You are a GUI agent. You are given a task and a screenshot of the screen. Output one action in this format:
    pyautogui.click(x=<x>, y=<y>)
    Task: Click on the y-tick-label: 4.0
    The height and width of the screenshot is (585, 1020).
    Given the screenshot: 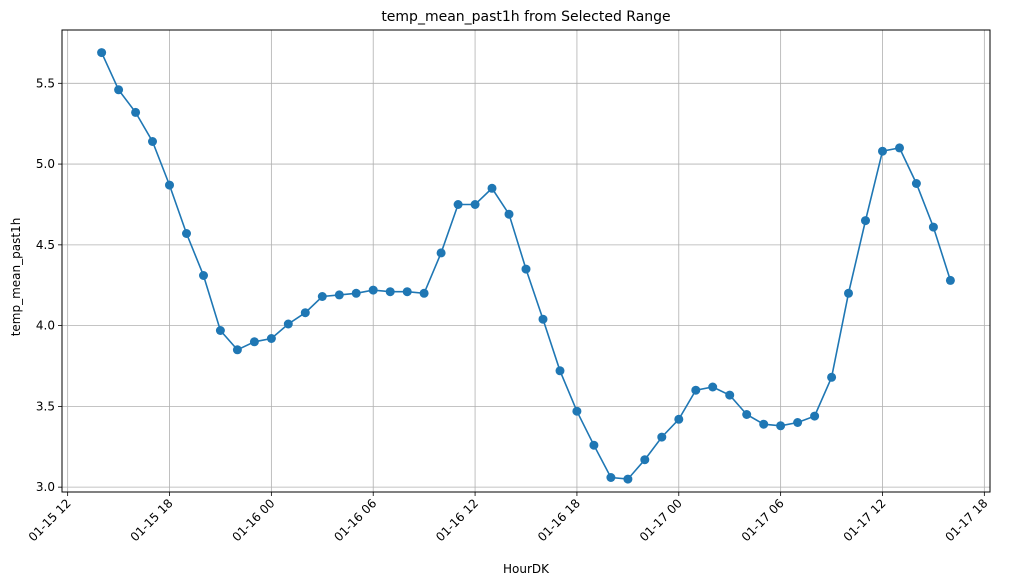 What is the action you would take?
    pyautogui.click(x=45, y=326)
    